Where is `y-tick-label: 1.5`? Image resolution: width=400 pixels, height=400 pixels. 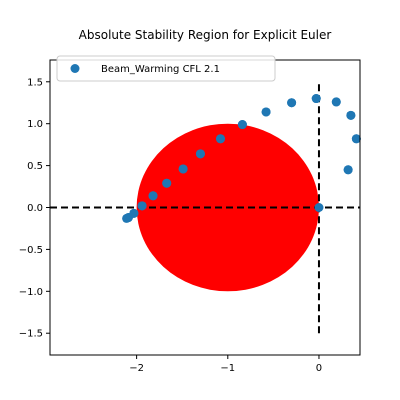
y-tick-label: 1.5 is located at coordinates (35, 82).